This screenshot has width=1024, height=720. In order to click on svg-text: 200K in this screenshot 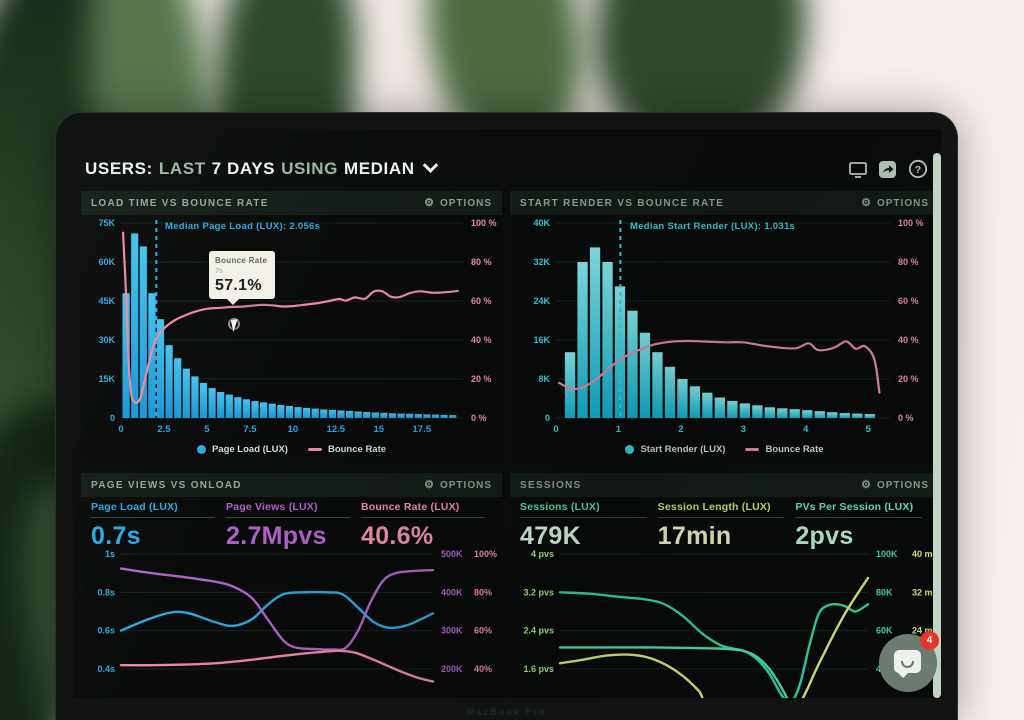, I will do `click(452, 669)`.